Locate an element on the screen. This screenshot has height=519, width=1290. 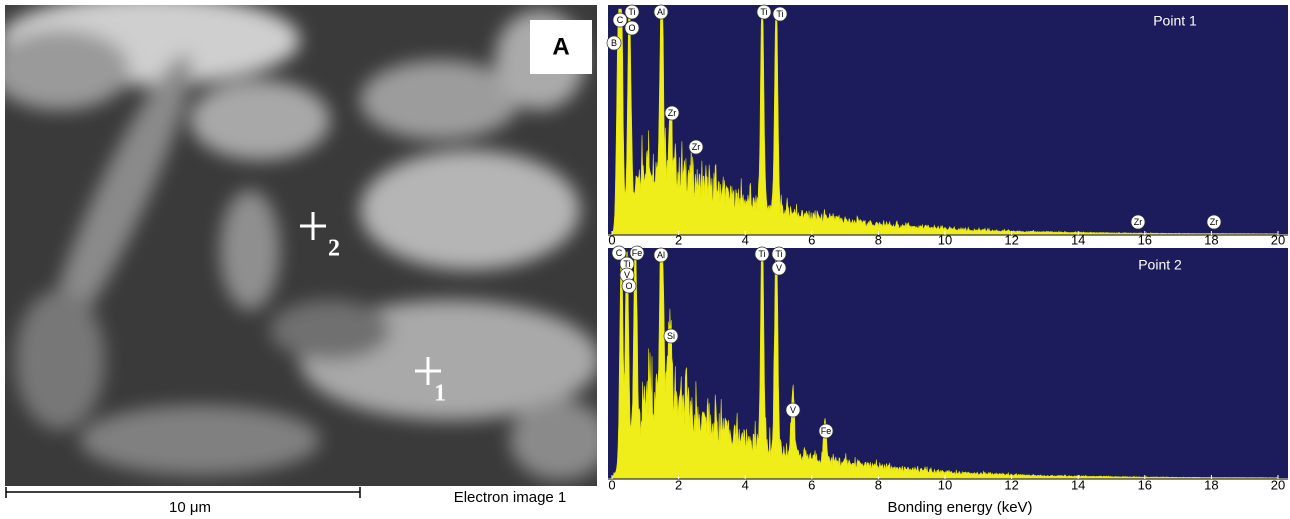
peak-label: B is located at coordinates (614, 43).